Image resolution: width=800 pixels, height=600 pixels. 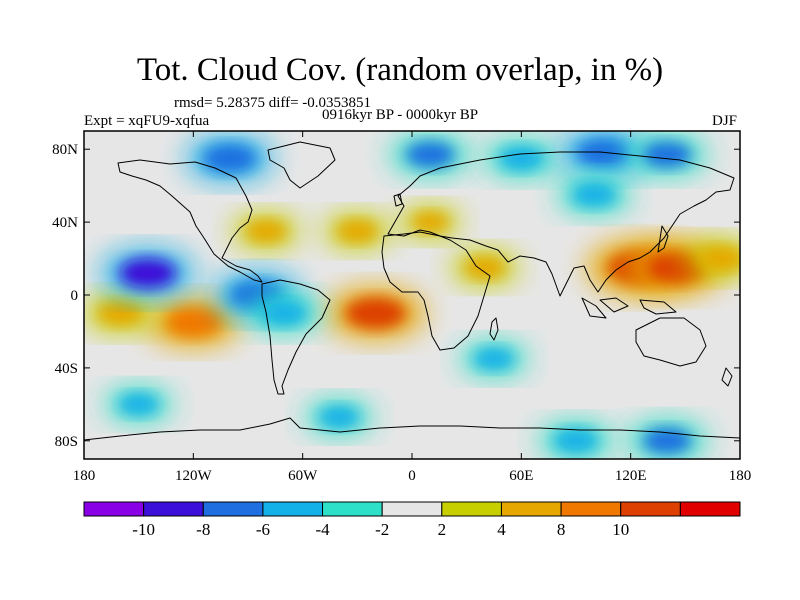 What do you see at coordinates (65, 150) in the screenshot?
I see `y-tick-label: 80N` at bounding box center [65, 150].